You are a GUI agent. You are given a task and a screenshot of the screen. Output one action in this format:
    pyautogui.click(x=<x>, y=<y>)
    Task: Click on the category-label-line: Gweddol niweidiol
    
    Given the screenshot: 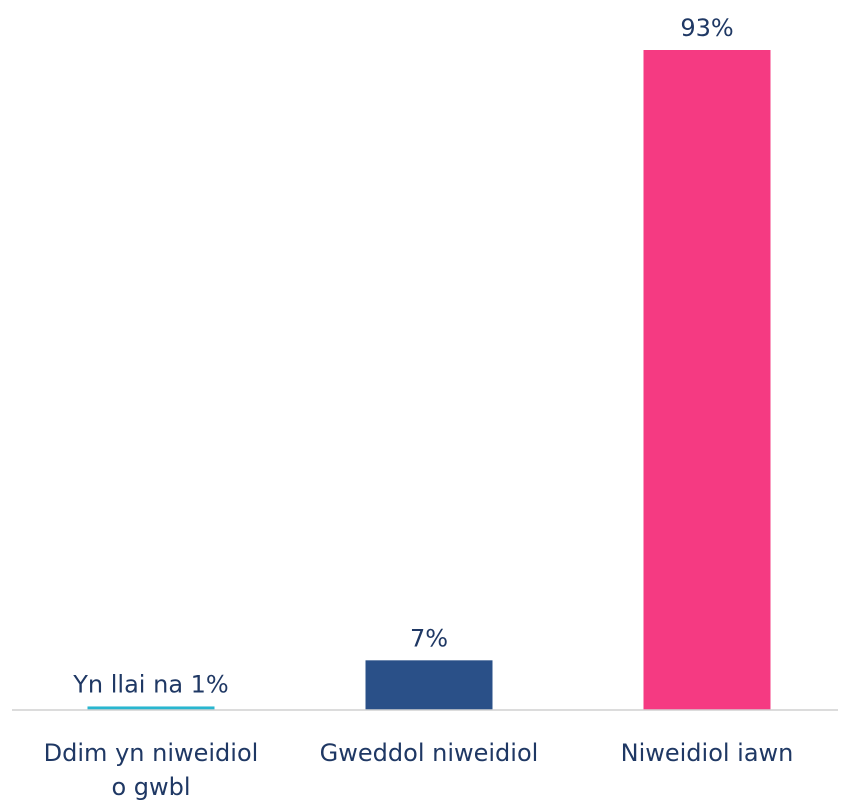 What is the action you would take?
    pyautogui.click(x=429, y=753)
    